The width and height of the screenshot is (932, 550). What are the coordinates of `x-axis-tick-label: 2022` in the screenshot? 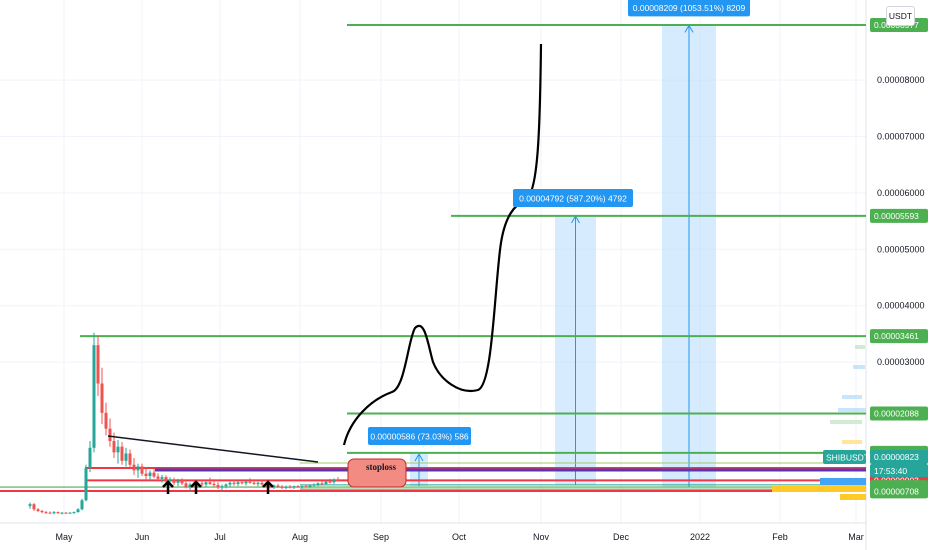 It's located at (700, 537).